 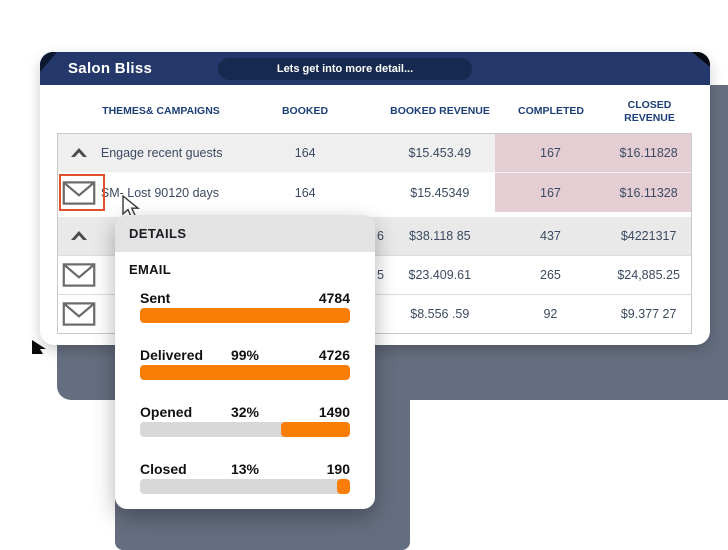 What do you see at coordinates (440, 192) in the screenshot?
I see `booked-revenue-value: $15.45349` at bounding box center [440, 192].